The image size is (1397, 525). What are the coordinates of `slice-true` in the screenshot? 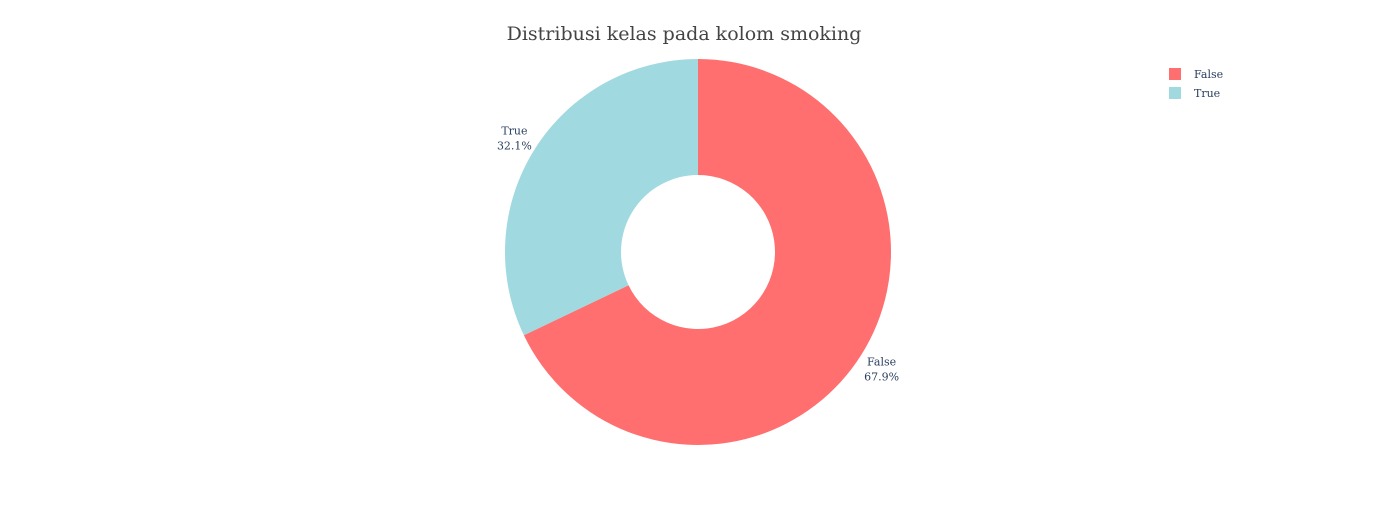 It's located at (601, 197).